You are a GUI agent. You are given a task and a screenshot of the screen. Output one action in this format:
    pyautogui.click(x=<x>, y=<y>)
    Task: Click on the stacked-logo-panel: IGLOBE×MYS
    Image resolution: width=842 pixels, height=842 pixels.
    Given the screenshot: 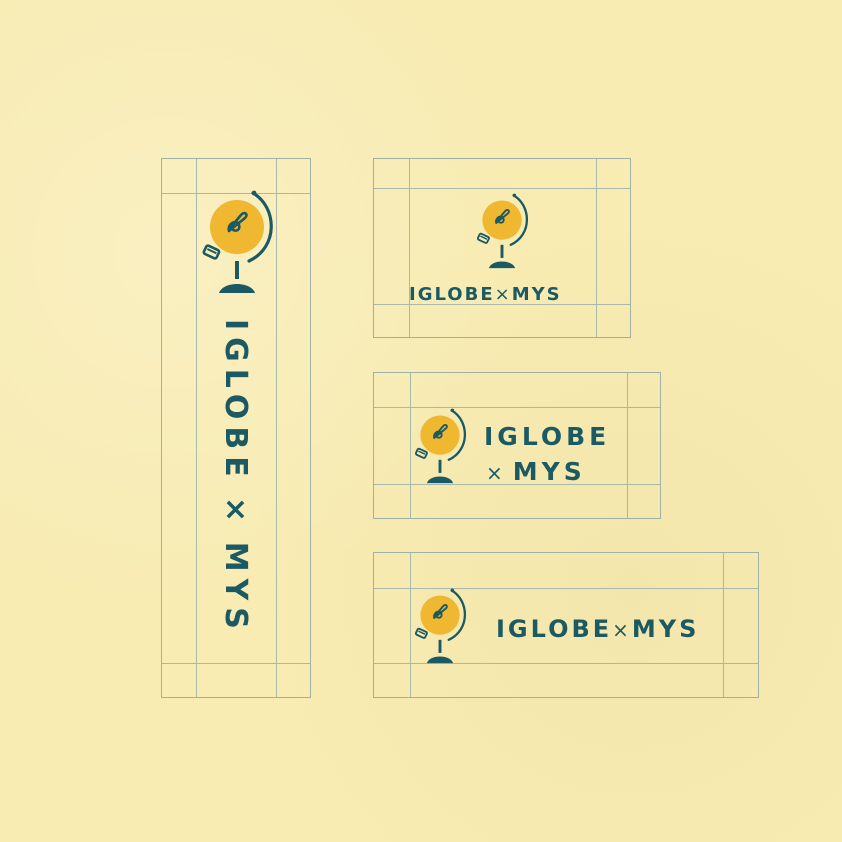 What is the action you would take?
    pyautogui.click(x=502, y=248)
    